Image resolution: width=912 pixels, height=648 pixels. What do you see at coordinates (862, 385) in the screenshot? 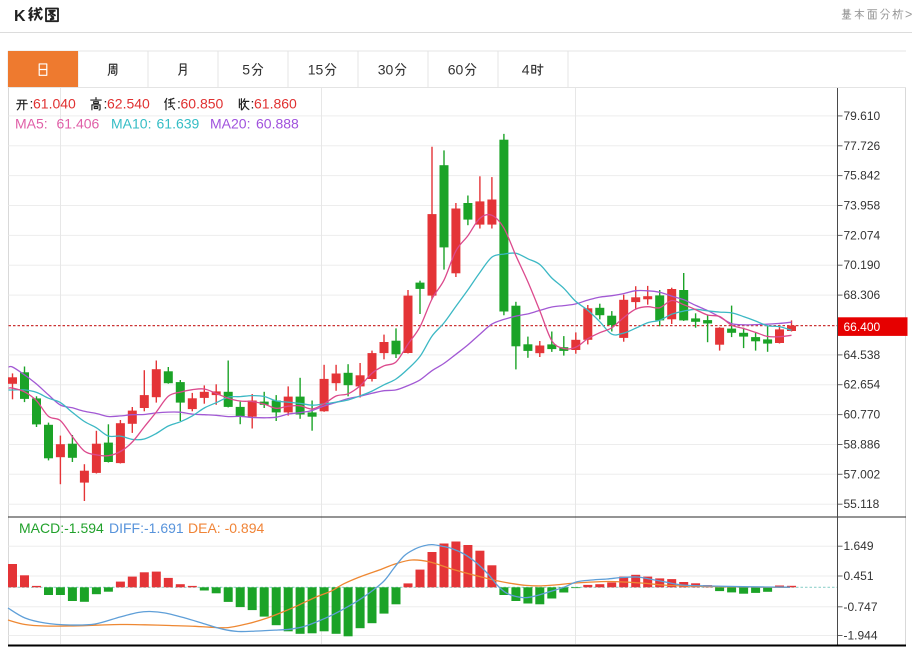
I see `svg-text: 62.654` at bounding box center [862, 385].